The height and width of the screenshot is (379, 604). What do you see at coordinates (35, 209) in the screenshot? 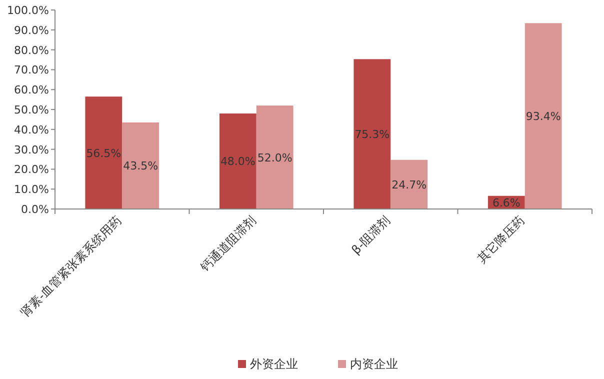
I see `y-tick-label: 0.0%` at bounding box center [35, 209].